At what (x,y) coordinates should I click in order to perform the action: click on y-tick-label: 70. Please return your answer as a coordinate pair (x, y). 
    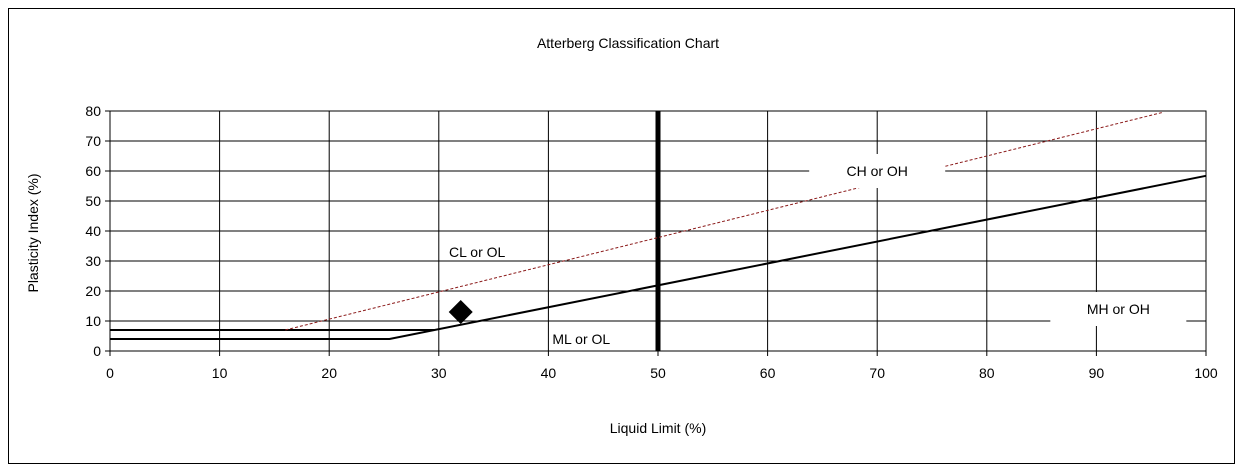
    Looking at the image, I should click on (93, 141).